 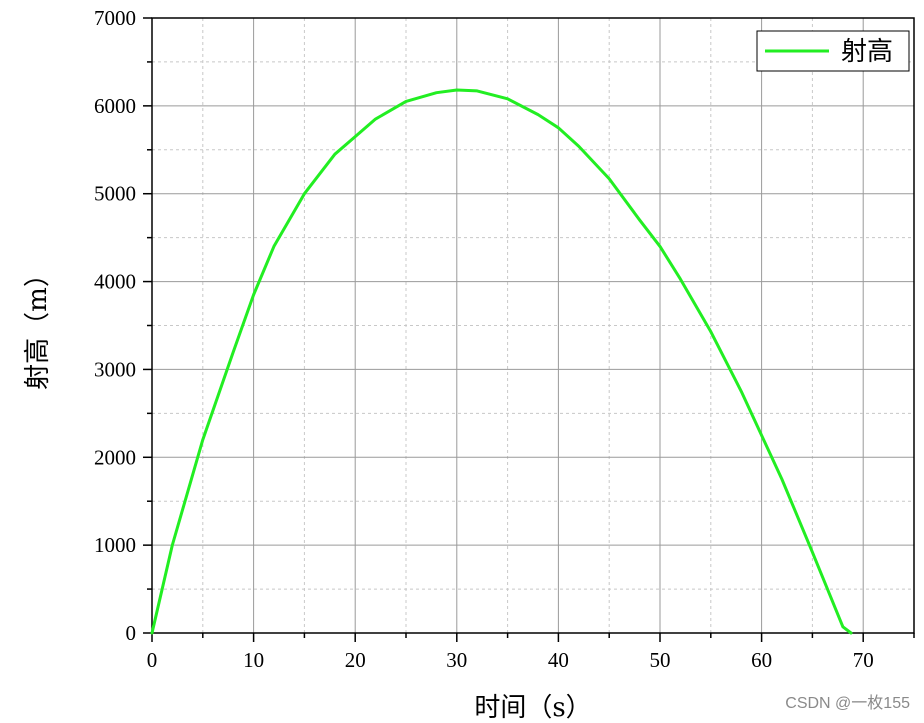 What do you see at coordinates (115, 194) in the screenshot?
I see `y-tick-label: 5000` at bounding box center [115, 194].